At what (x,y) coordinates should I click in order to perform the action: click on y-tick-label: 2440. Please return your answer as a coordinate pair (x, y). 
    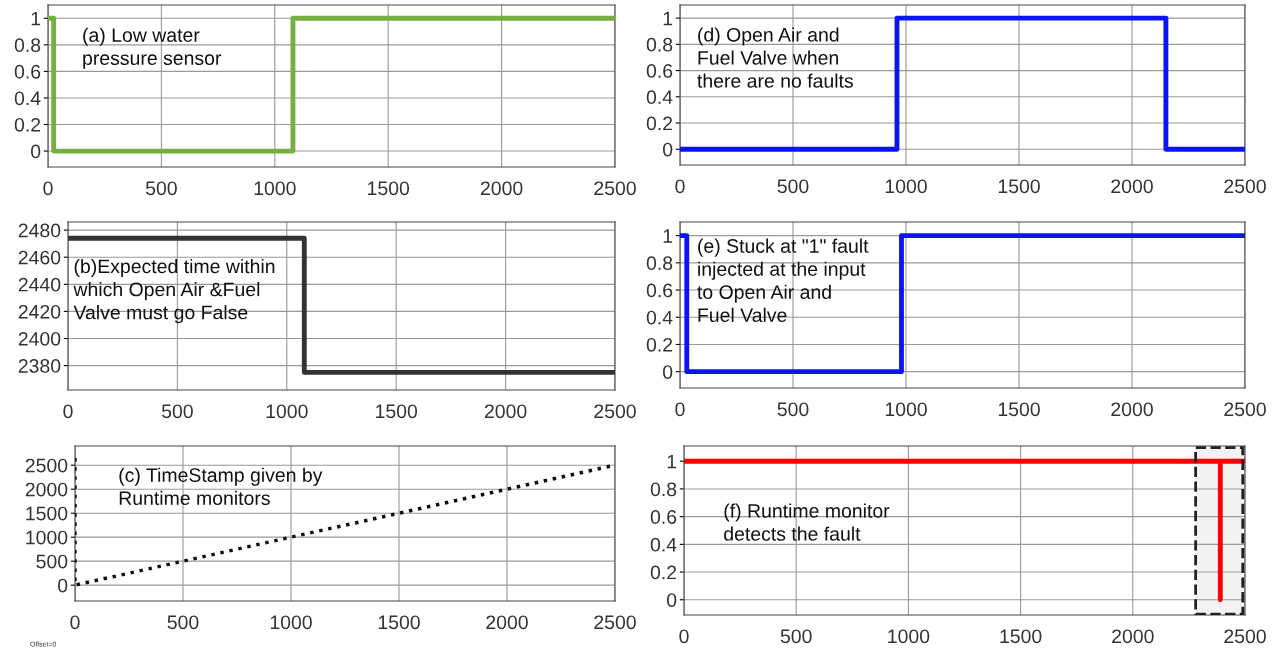
    Looking at the image, I should click on (39, 284).